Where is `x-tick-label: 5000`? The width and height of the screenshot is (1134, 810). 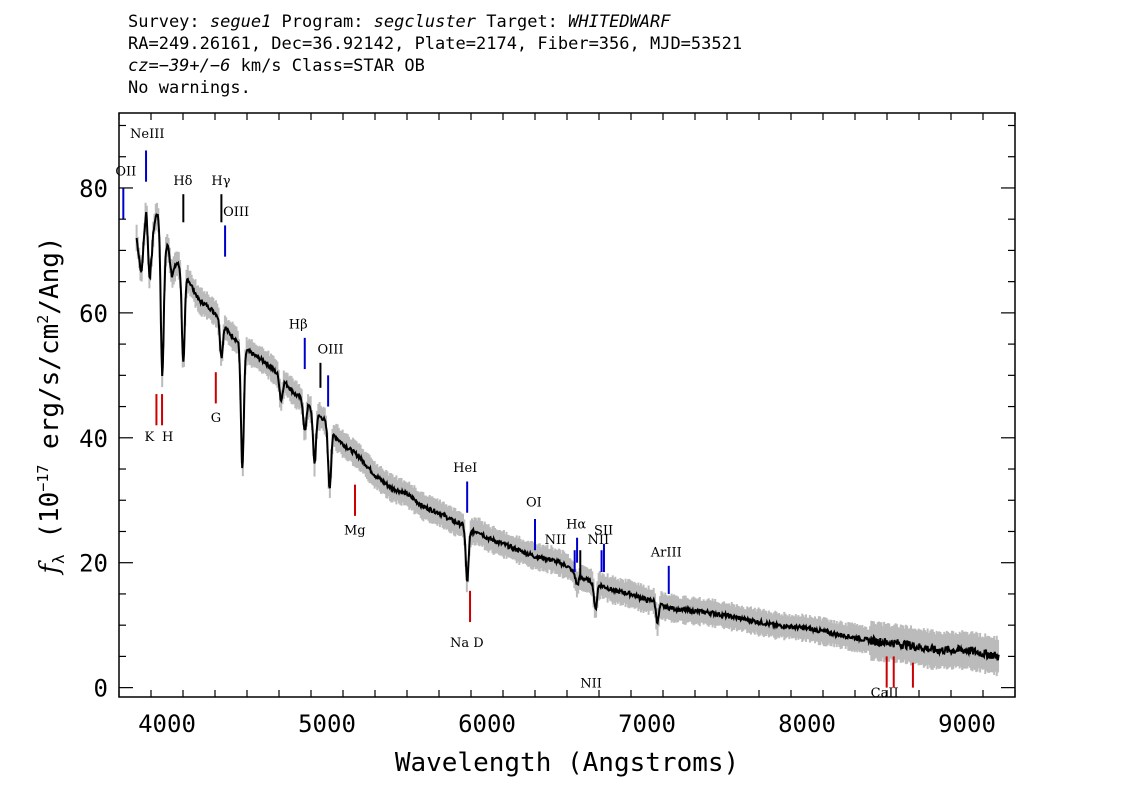
x-tick-label: 5000 is located at coordinates (327, 724).